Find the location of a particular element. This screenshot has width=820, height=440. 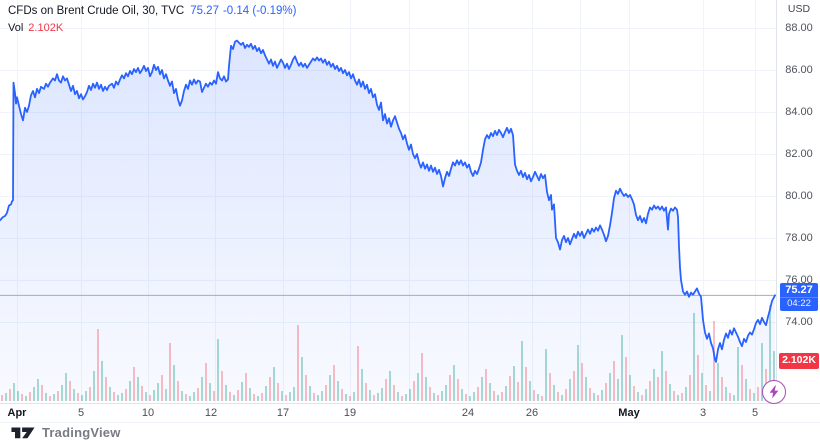

time-axis: Apr 5 10 12 17 19 24 26 May 3 5 is located at coordinates (410, 413).